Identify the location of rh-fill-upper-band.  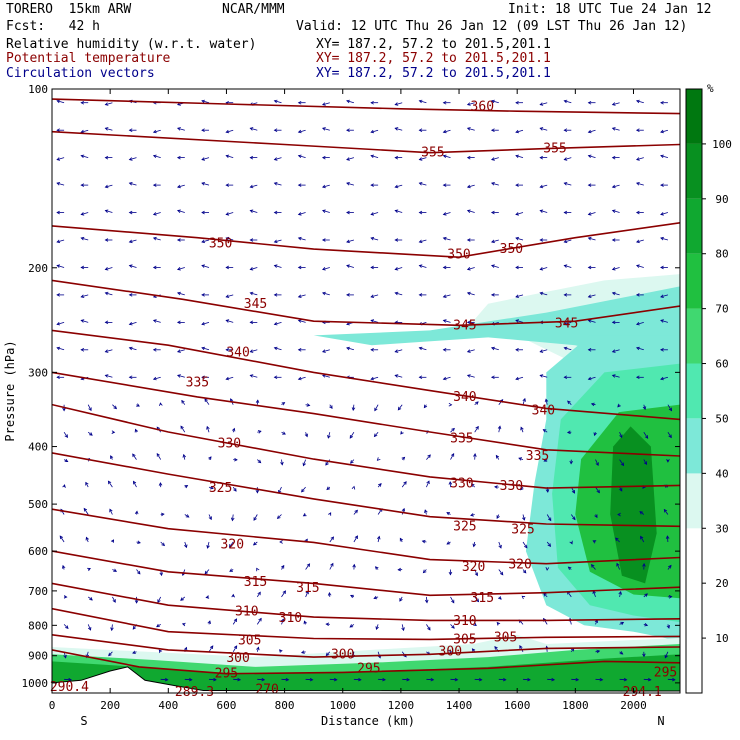
(496, 329).